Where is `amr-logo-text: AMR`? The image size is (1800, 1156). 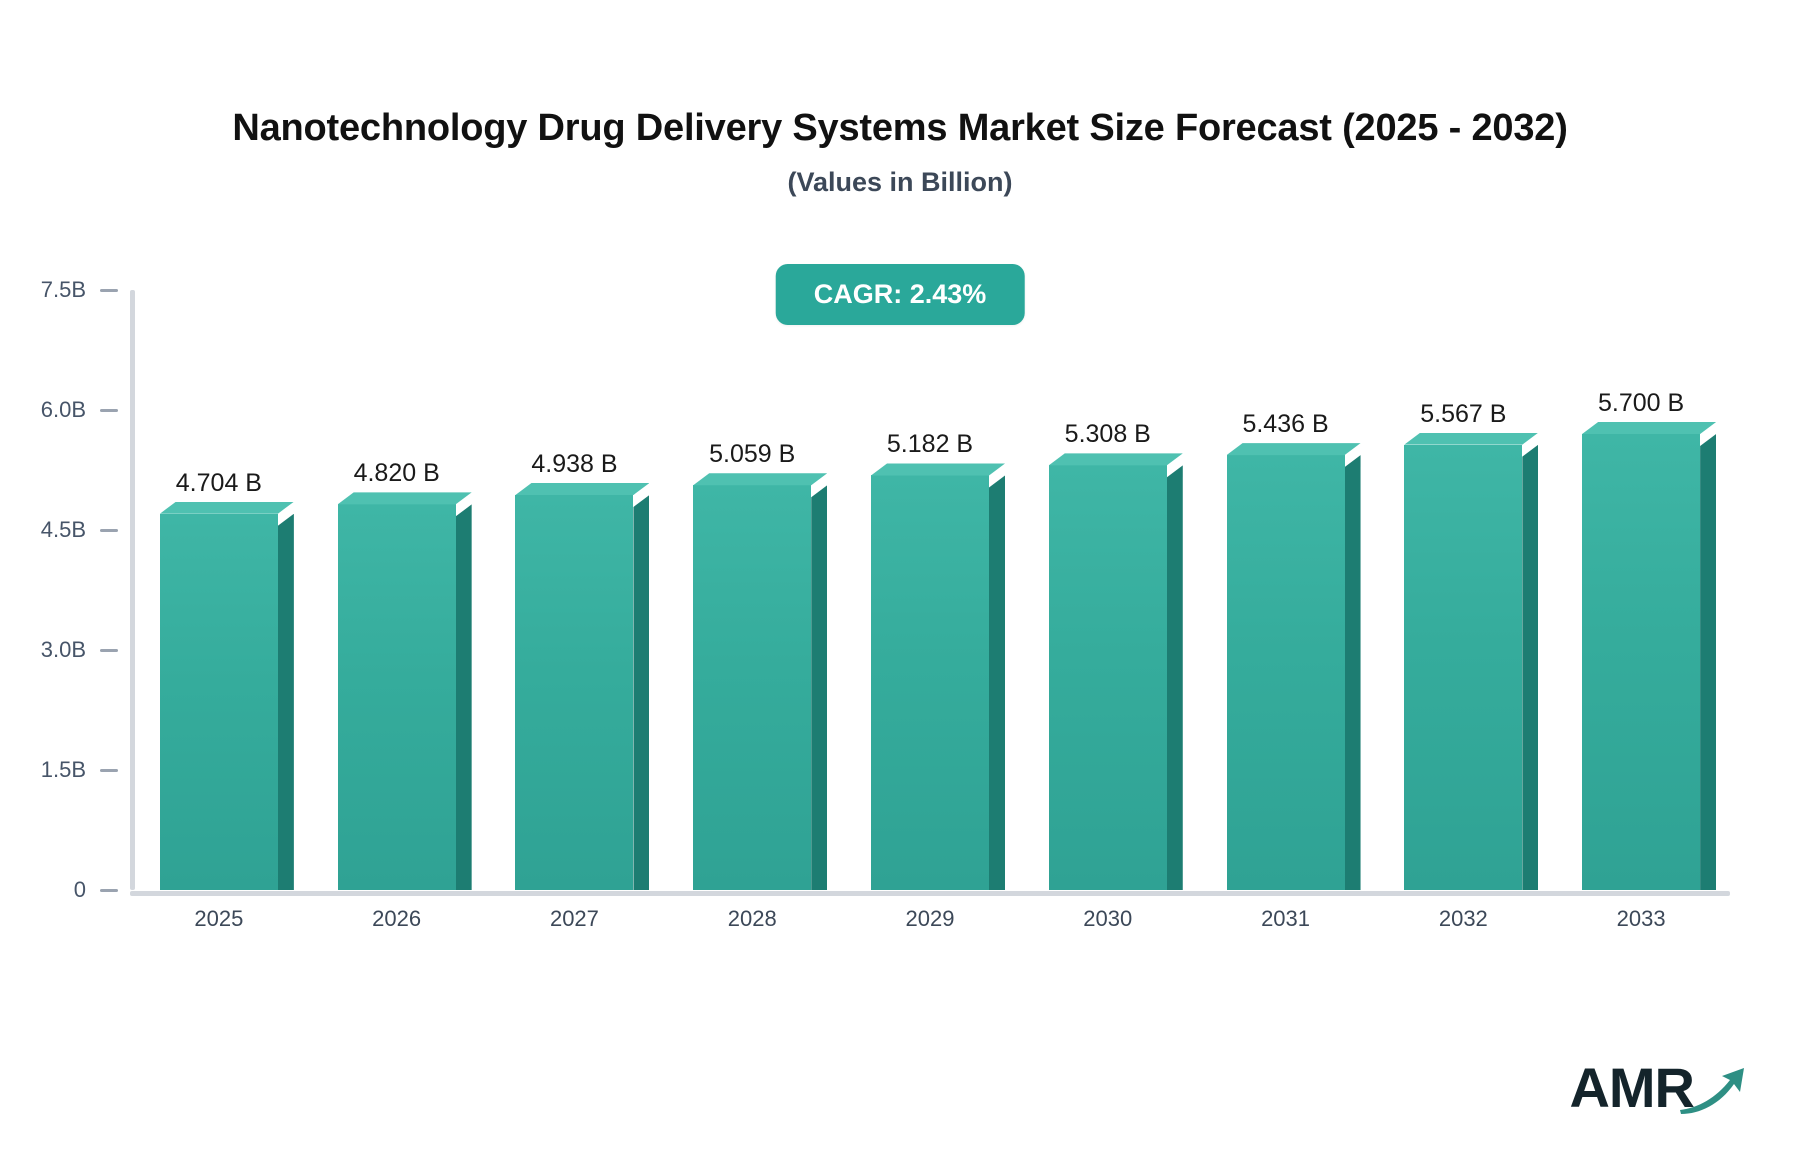 amr-logo-text: AMR is located at coordinates (1632, 1087).